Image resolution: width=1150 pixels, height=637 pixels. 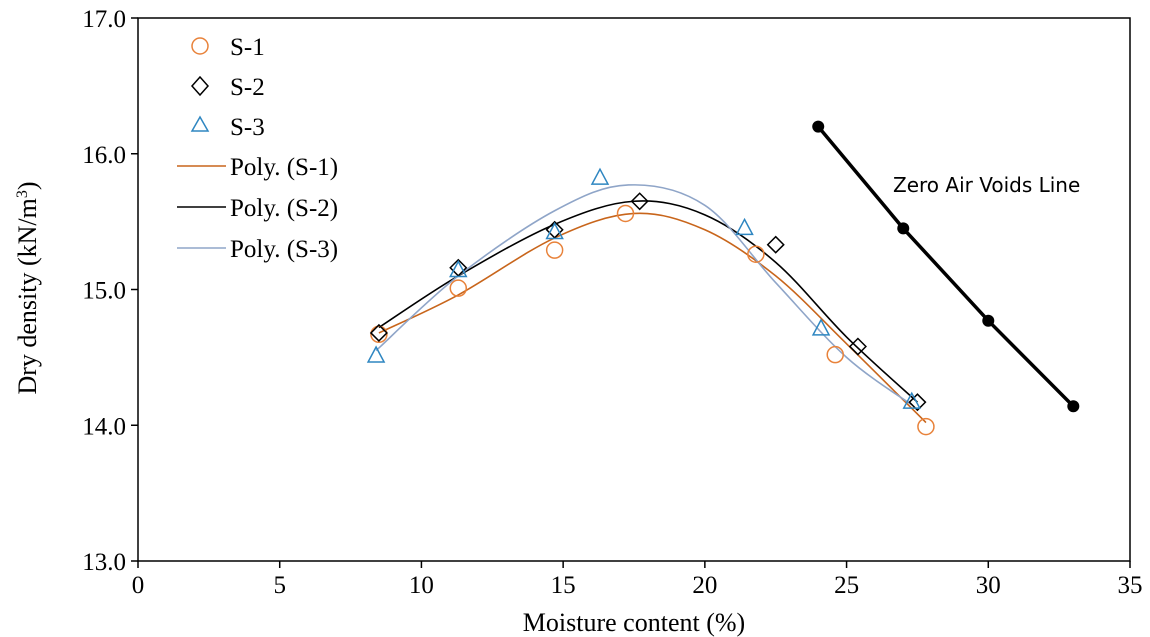 I want to click on zav-line, so click(x=945, y=266).